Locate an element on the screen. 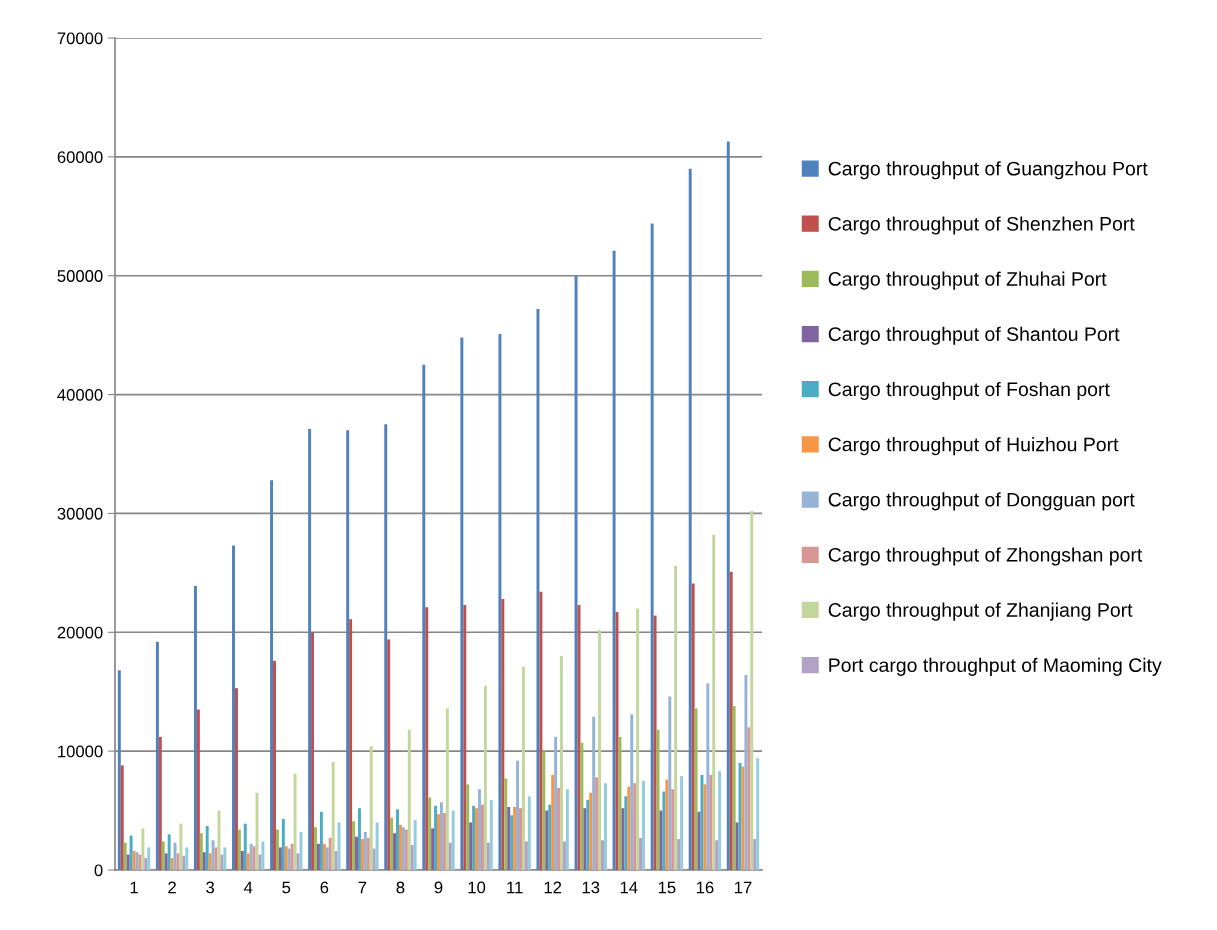 The height and width of the screenshot is (930, 1217). y-tick-label: 40000 is located at coordinates (80, 394).